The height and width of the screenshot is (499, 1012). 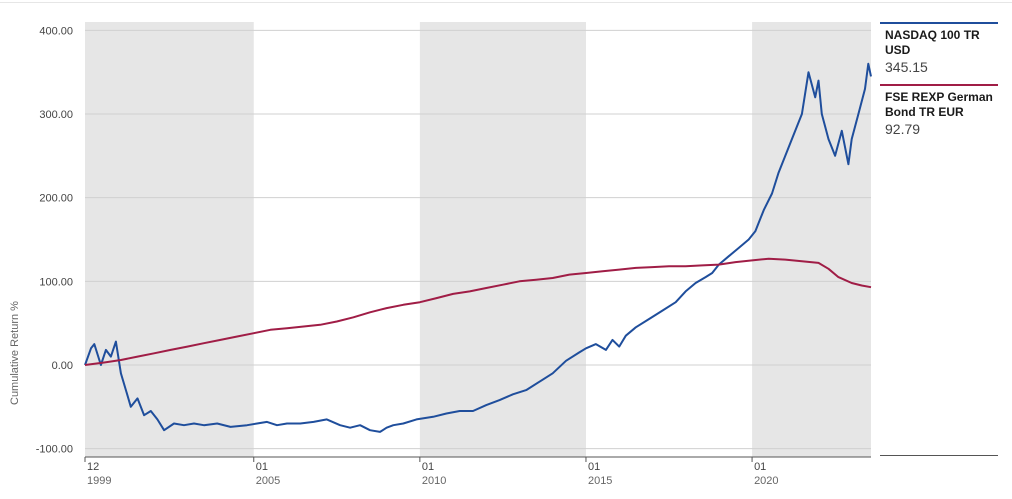 I want to click on legend-series-value: 345.15, so click(x=906, y=67).